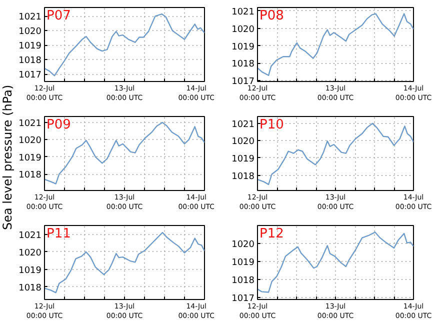 The height and width of the screenshot is (327, 435). What do you see at coordinates (58, 16) in the screenshot?
I see `chart-title: P07` at bounding box center [58, 16].